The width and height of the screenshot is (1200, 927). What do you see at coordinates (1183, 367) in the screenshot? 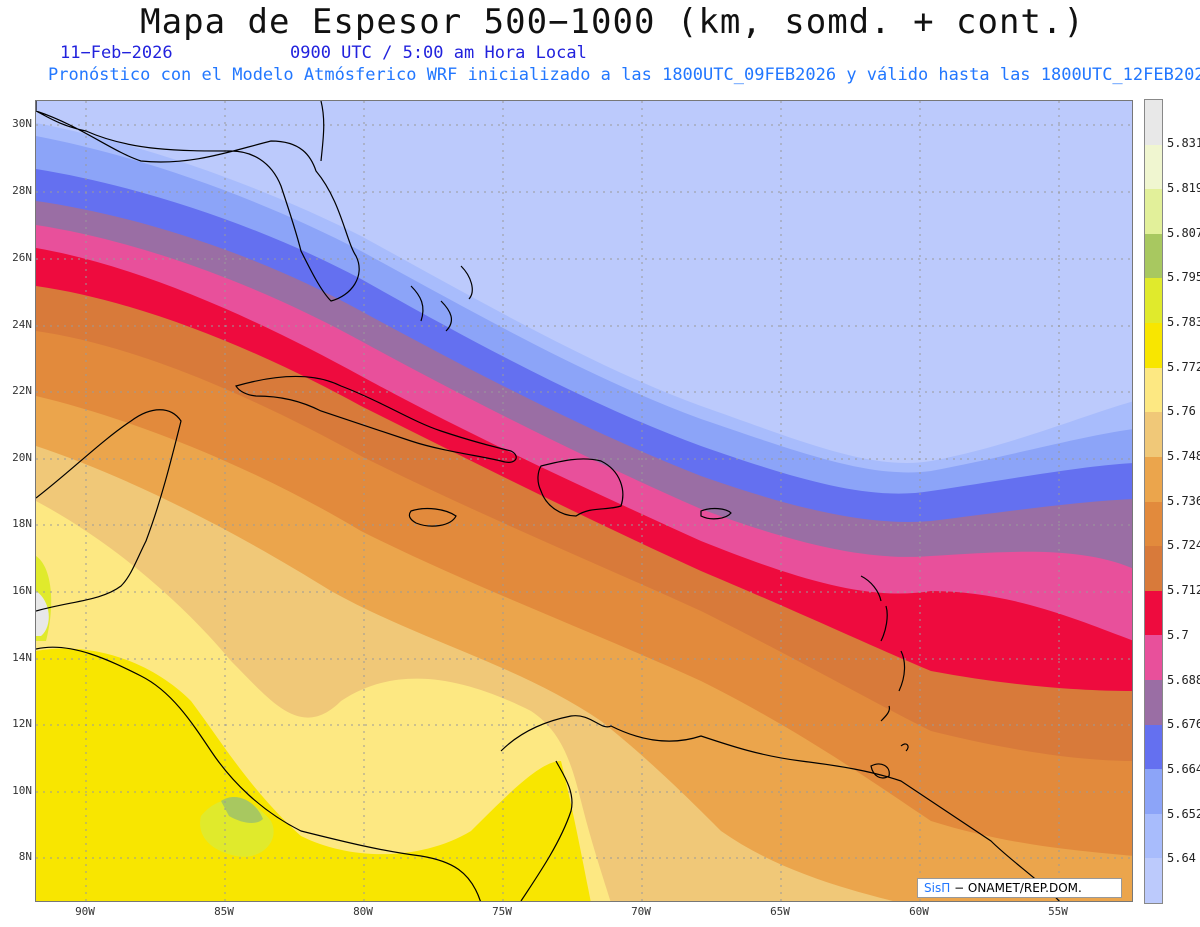
I see `colorbar-label: 5.772` at bounding box center [1183, 367].